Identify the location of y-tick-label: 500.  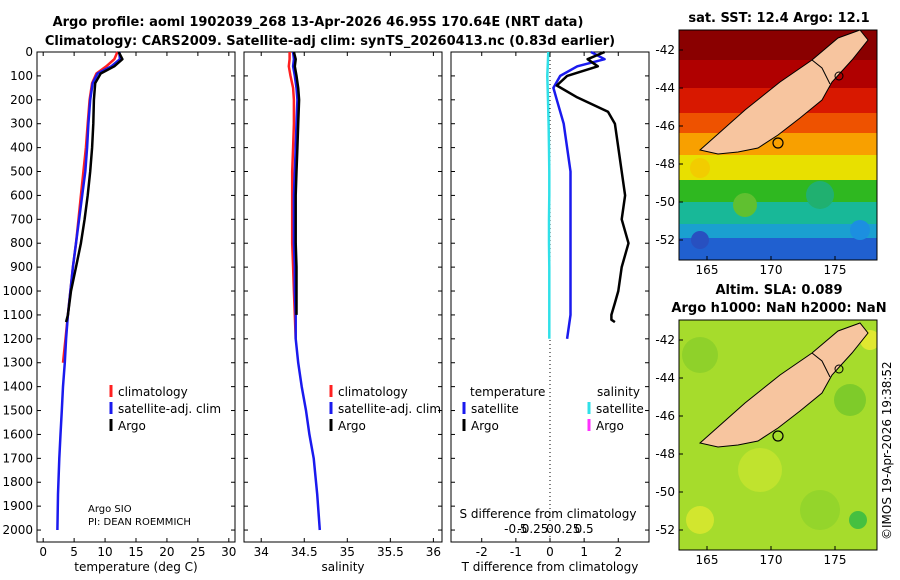
(21, 172).